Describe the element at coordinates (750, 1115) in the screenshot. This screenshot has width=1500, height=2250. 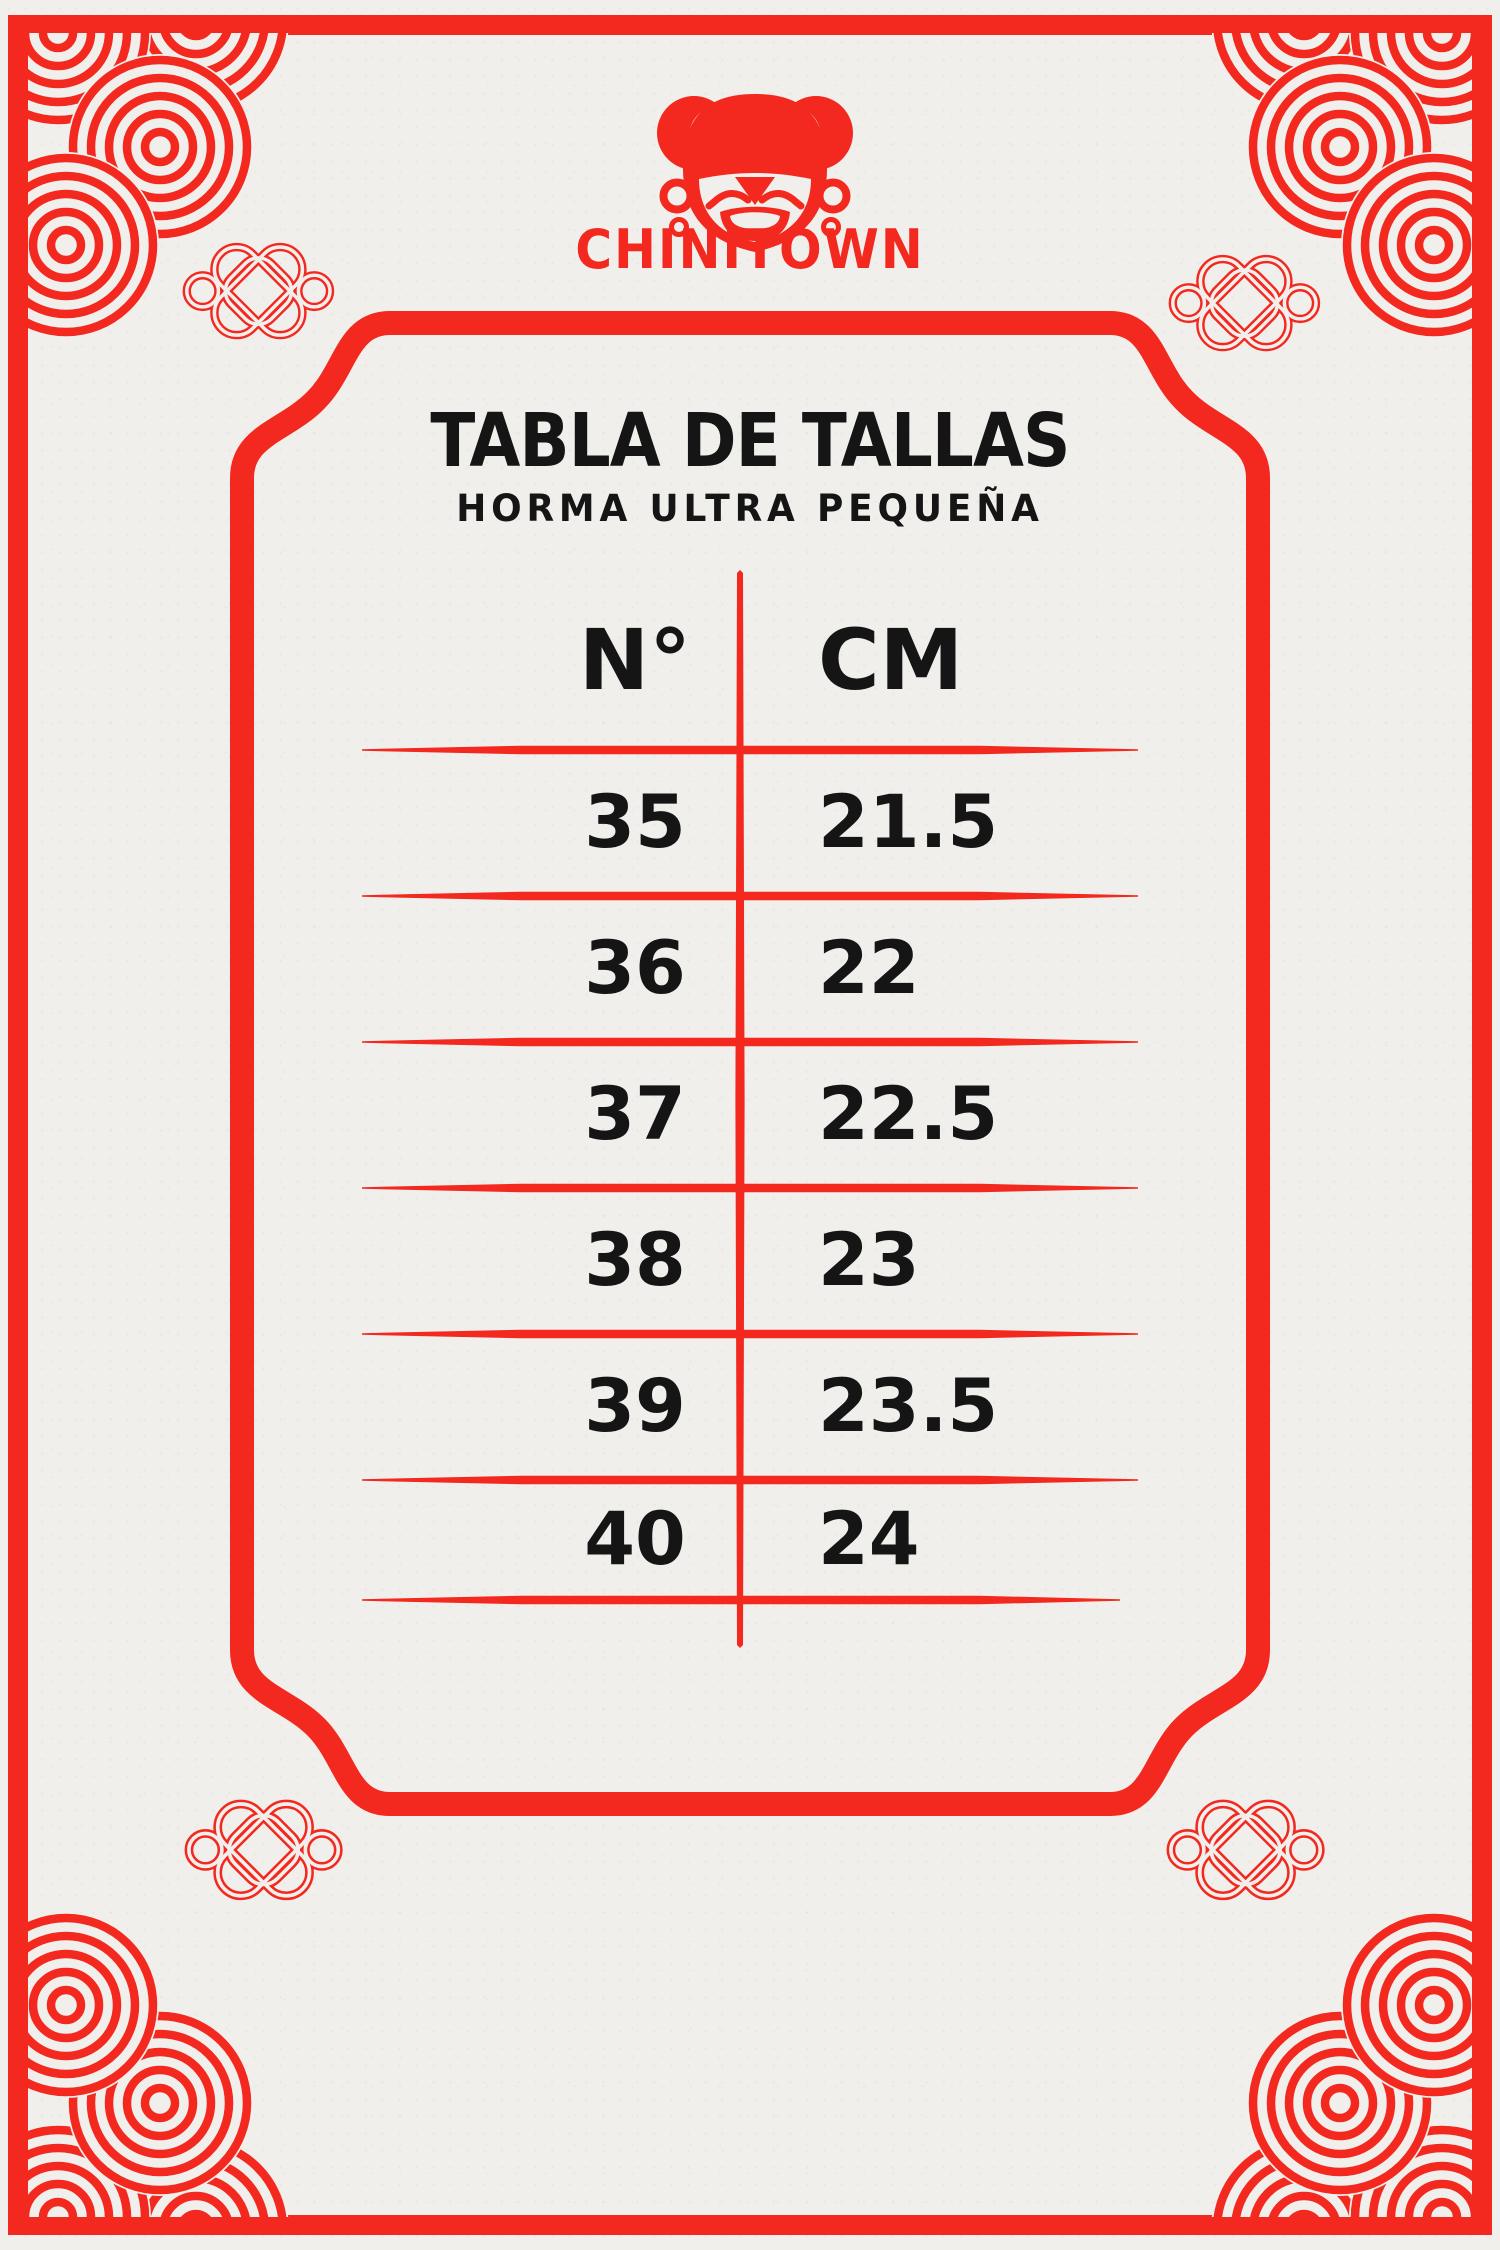
I see `table-row: 37 22.5` at that location.